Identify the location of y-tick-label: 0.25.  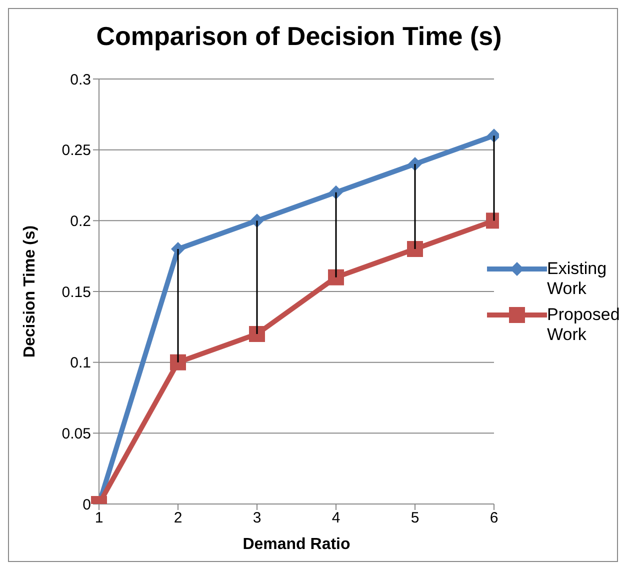
(76, 151).